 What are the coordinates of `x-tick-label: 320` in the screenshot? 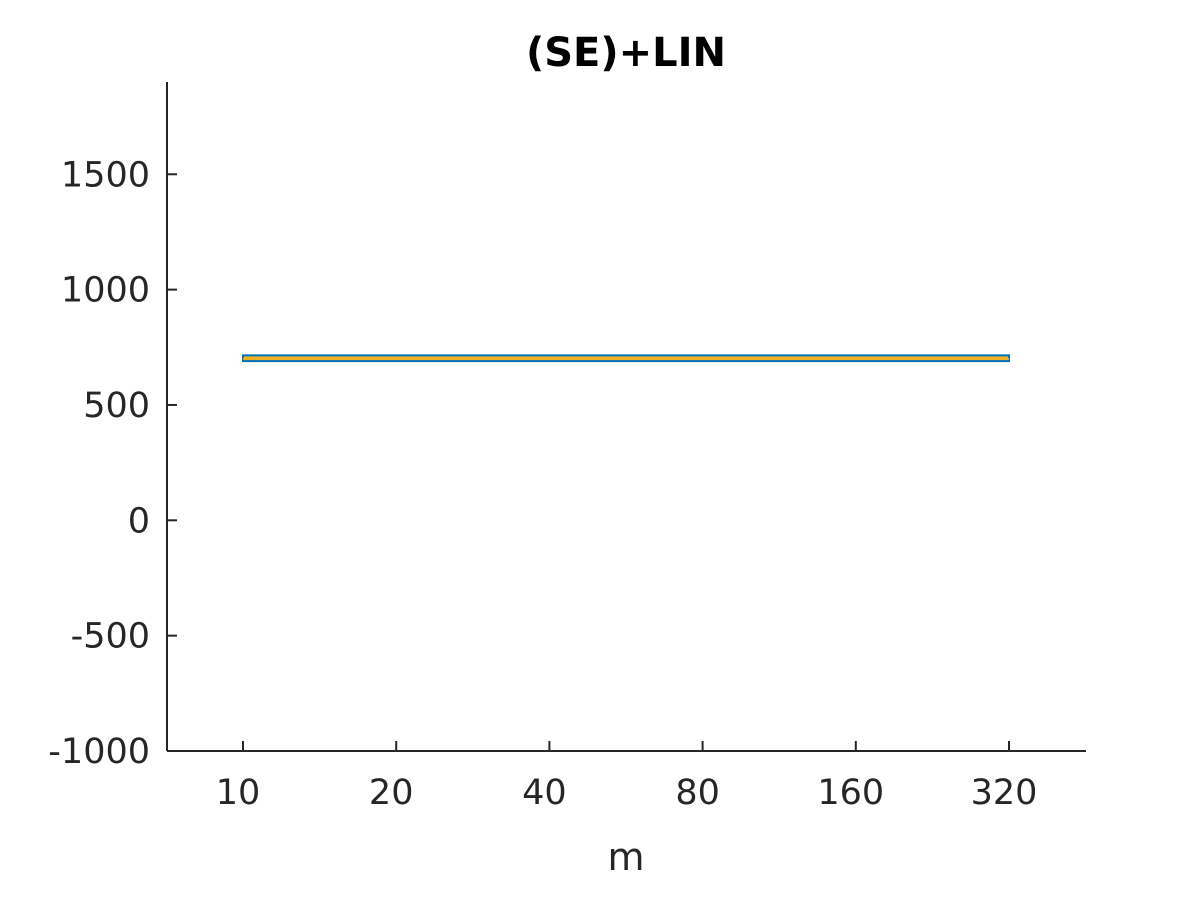 It's located at (1004, 793).